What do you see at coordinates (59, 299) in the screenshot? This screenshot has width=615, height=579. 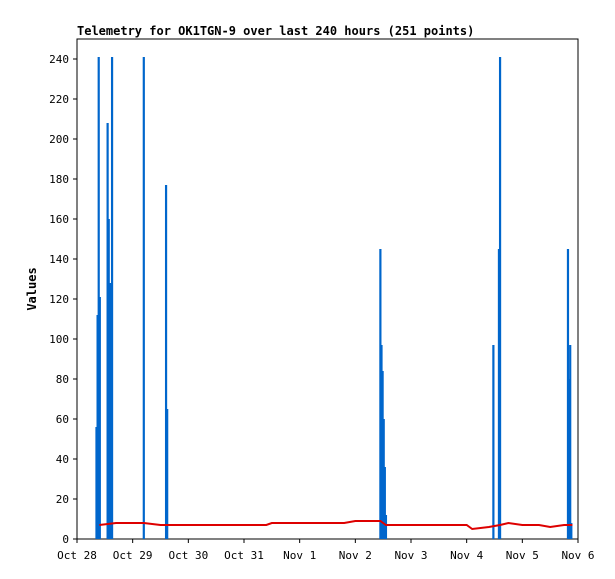 I see `y-tick-label: 120` at bounding box center [59, 299].